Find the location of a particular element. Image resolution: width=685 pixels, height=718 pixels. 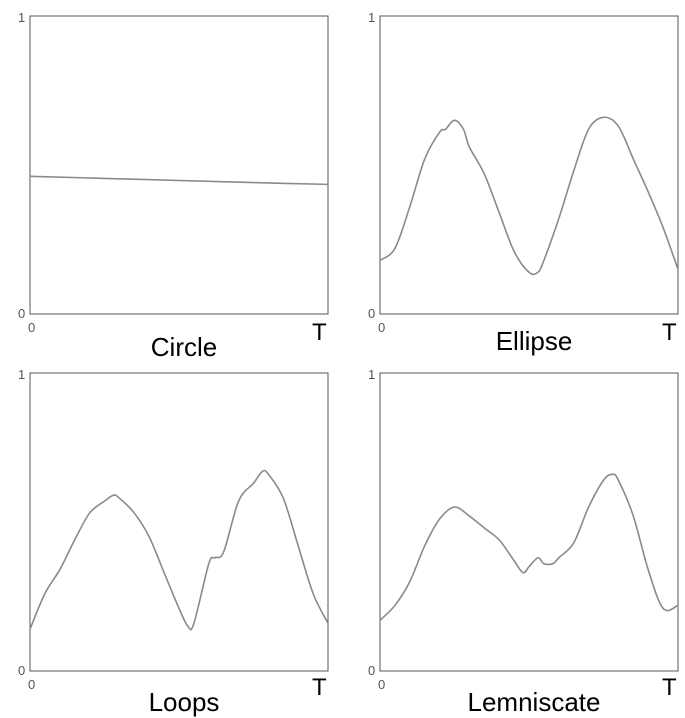

panel-title: Circle is located at coordinates (184, 347).